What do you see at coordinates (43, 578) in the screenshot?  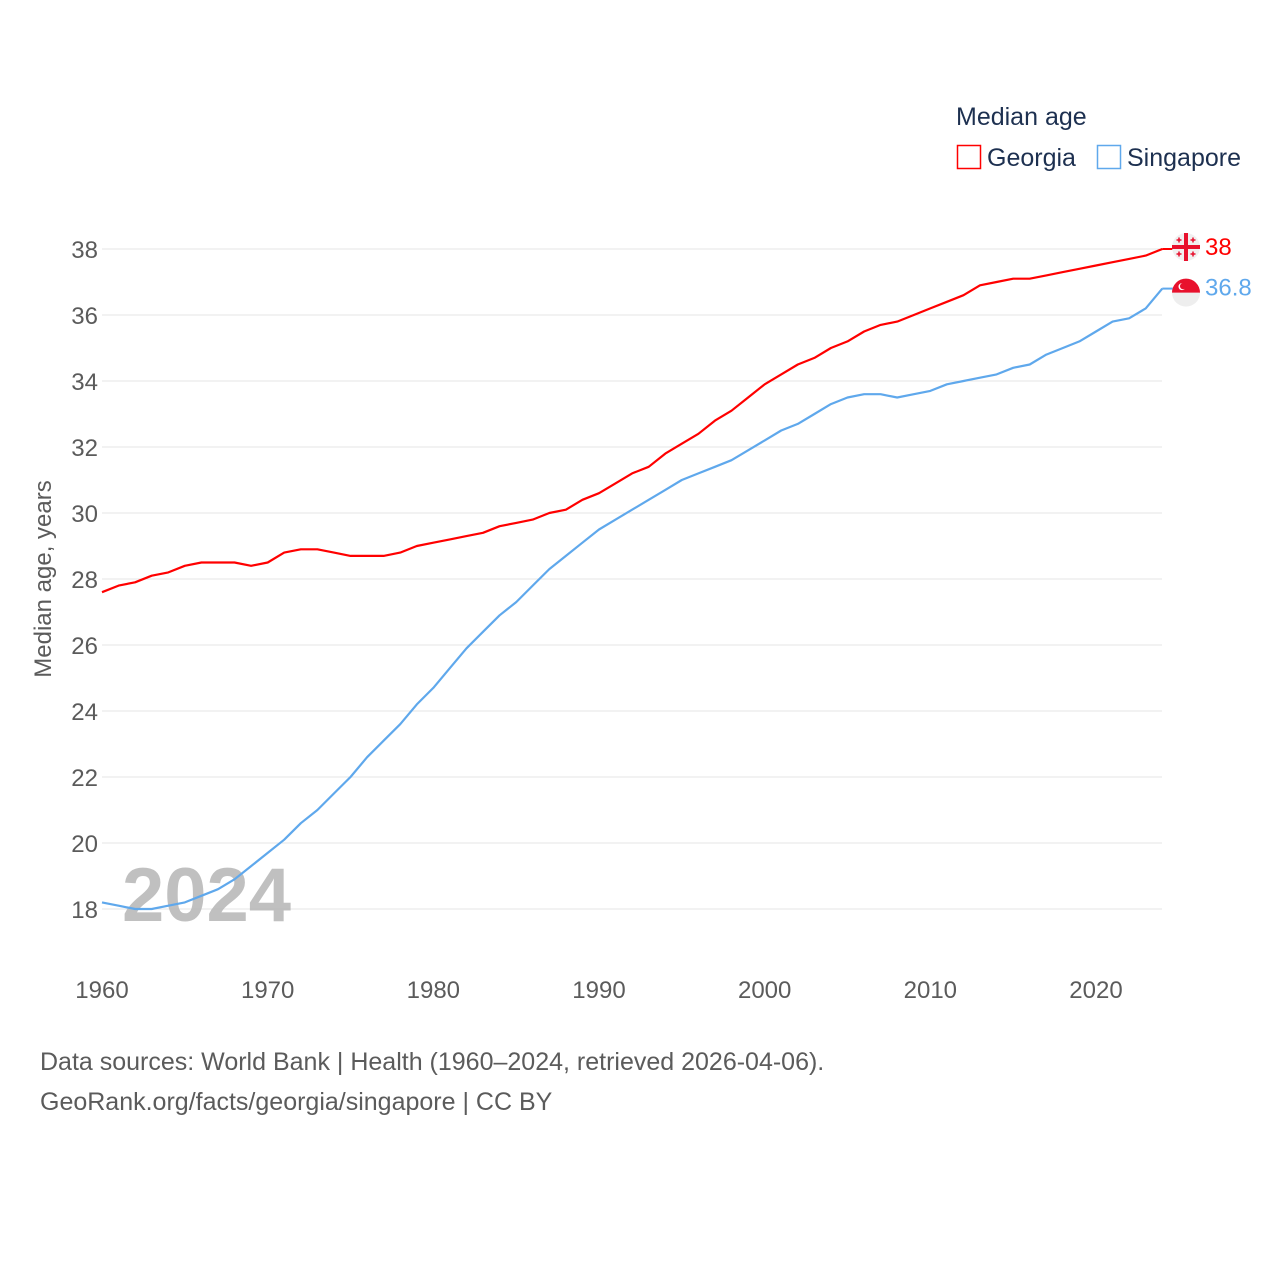 I see `y-axis-label: Median age, years` at bounding box center [43, 578].